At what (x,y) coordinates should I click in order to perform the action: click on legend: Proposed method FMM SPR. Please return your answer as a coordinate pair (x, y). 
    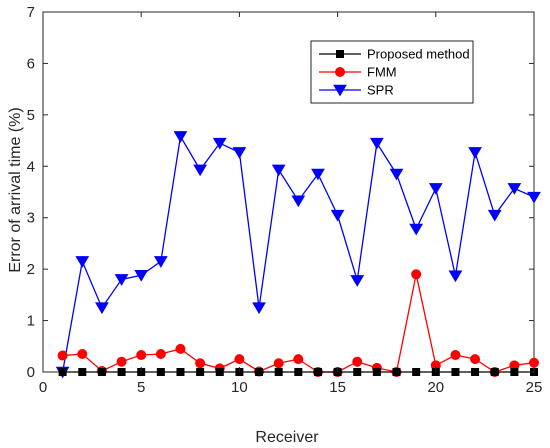
    Looking at the image, I should click on (392, 72).